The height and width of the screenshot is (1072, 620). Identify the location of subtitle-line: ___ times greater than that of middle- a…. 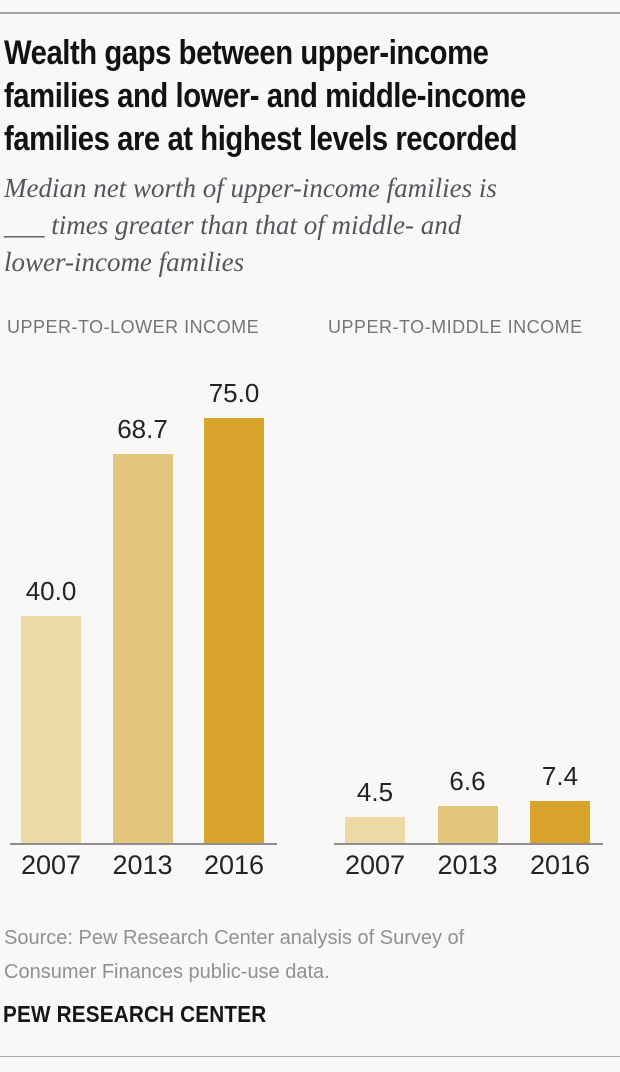
(233, 225).